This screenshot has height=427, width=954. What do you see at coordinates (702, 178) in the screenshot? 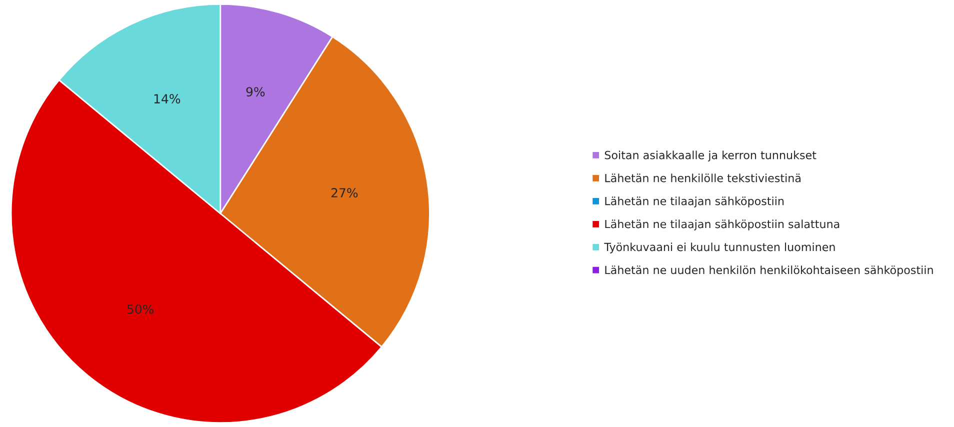
I see `legend-label: Lähetän ne henkilölle tekstiviestinä` at bounding box center [702, 178].